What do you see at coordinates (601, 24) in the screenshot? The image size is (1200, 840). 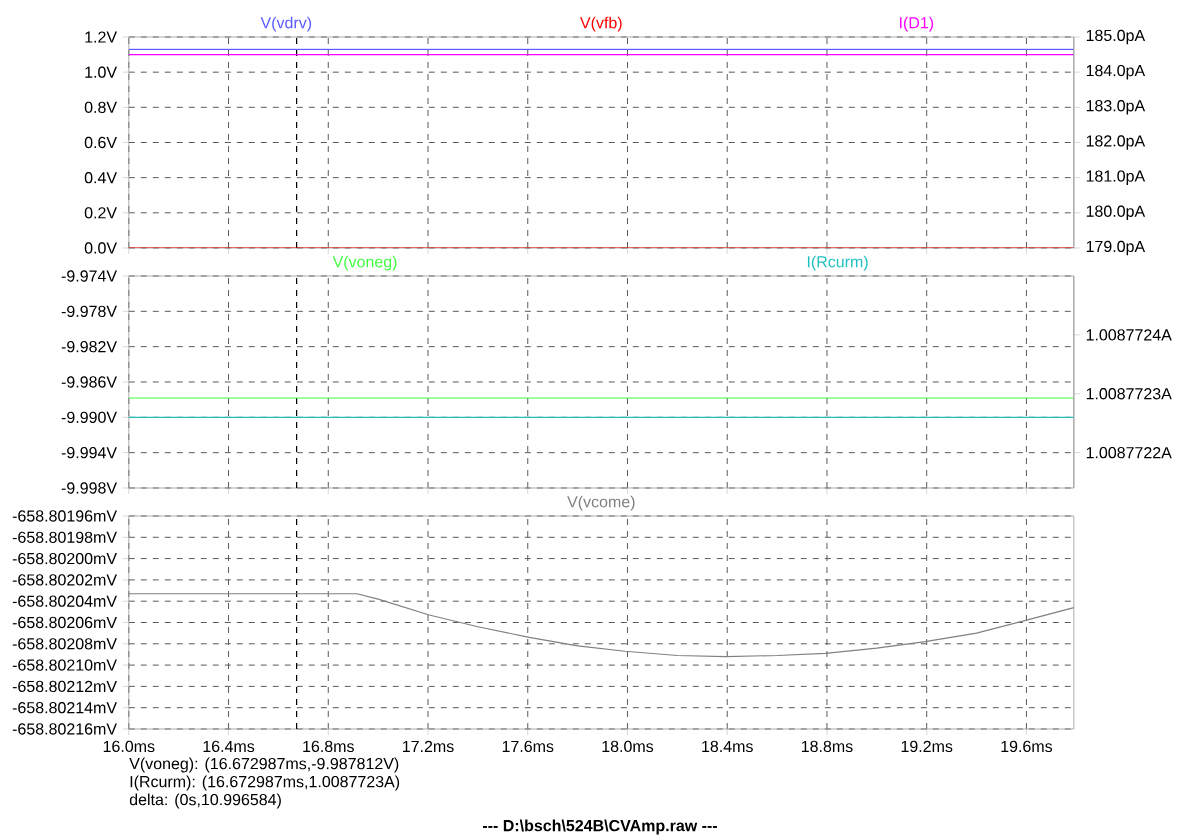 I see `text: V(vfb)` at bounding box center [601, 24].